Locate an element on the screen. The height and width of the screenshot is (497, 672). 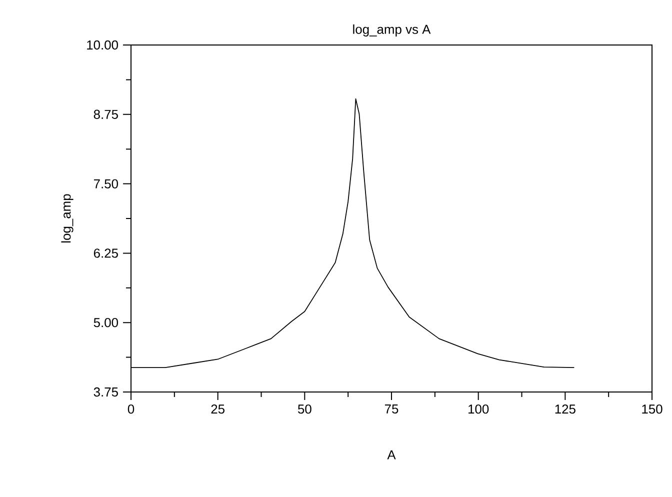
x-tick-label: 100 is located at coordinates (478, 409).